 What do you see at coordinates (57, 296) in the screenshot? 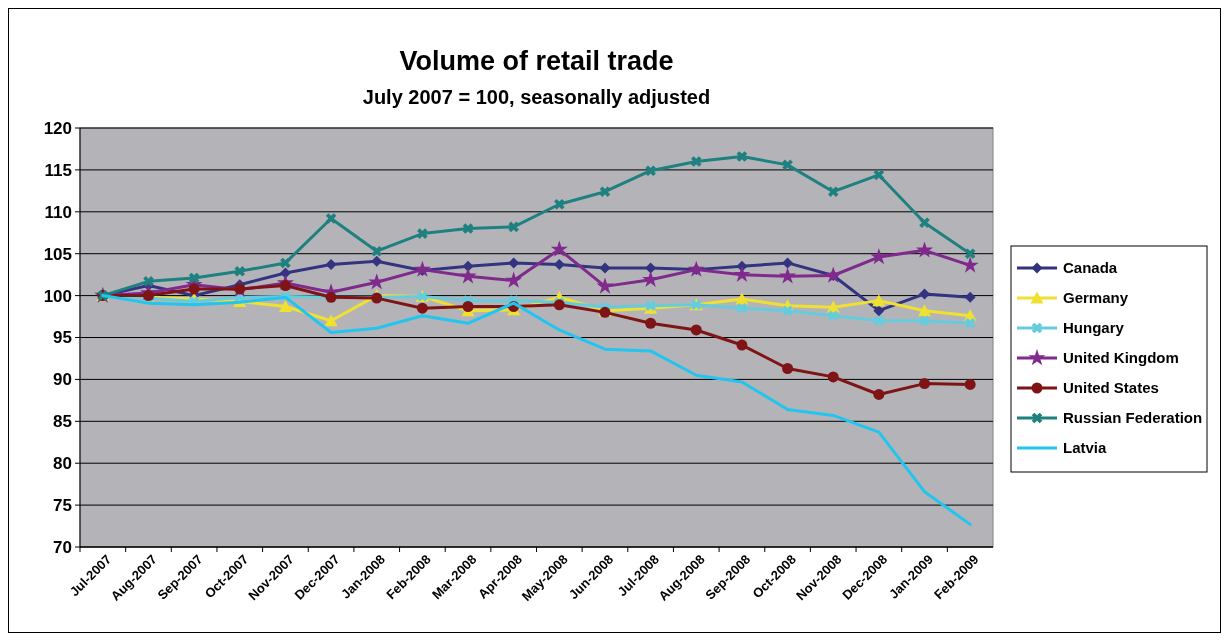
I see `y-tick-label: 100` at bounding box center [57, 296].